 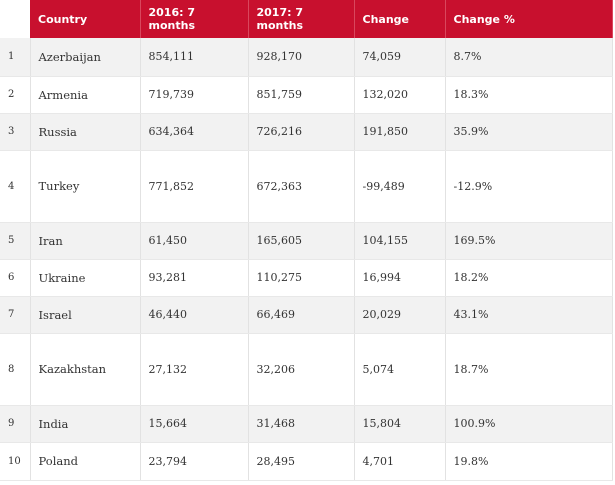 I want to click on table-cell: Turkey, so click(x=85, y=186).